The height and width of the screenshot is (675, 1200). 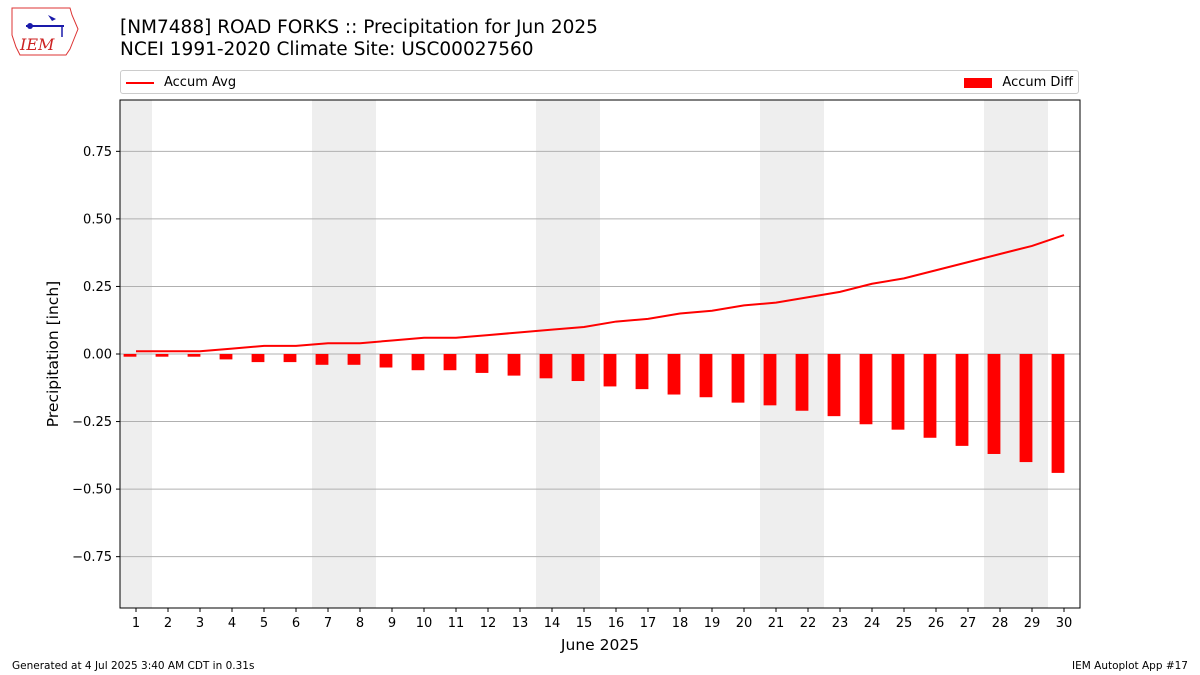 I want to click on legend-label-accum-diff: Accum Diff, so click(x=1037, y=82).